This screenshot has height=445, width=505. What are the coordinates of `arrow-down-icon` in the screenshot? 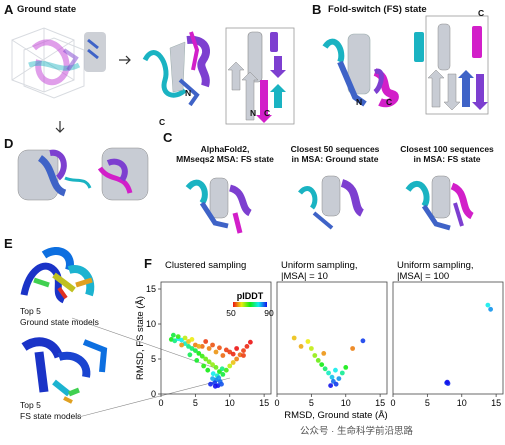 It's located at (60, 127).